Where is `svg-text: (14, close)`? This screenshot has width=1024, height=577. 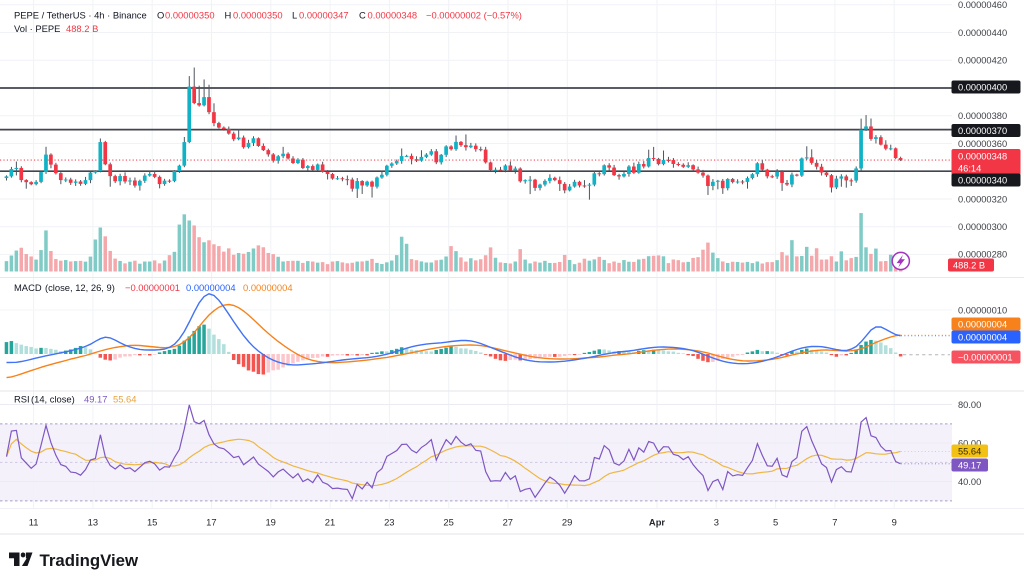 svg-text: (14, close) is located at coordinates (53, 398).